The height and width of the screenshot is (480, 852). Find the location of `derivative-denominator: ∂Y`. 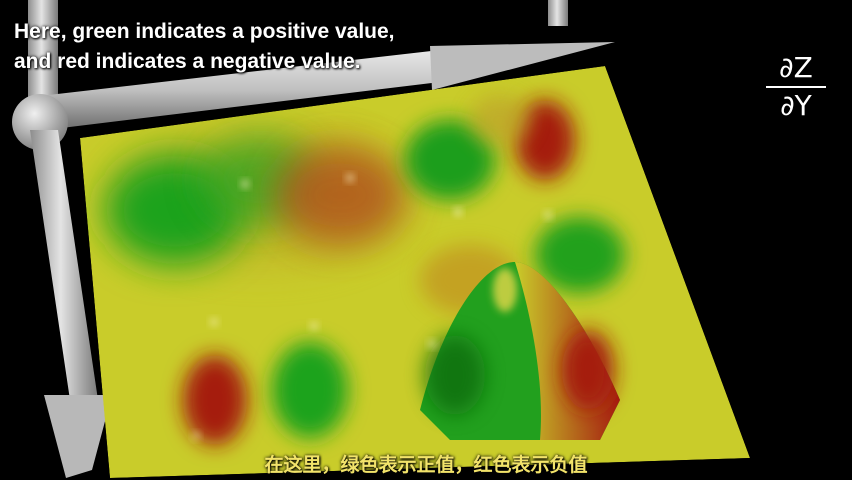

derivative-denominator: ∂Y is located at coordinates (796, 106).